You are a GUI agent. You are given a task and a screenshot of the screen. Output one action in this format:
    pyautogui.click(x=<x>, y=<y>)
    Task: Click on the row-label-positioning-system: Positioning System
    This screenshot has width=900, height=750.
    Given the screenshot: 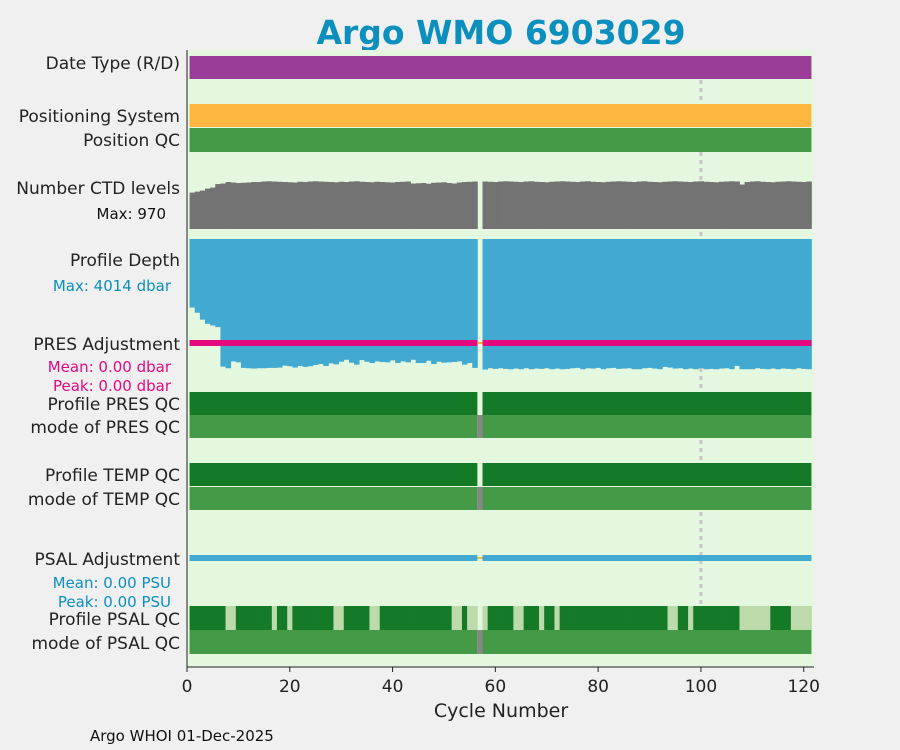 What is the action you would take?
    pyautogui.click(x=99, y=117)
    